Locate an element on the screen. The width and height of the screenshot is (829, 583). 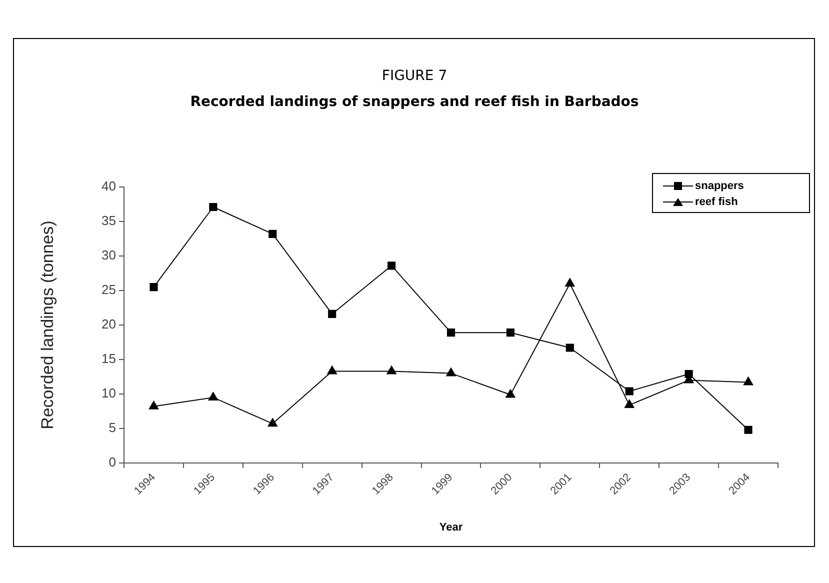
y-tick-label: 15 is located at coordinates (109, 358).